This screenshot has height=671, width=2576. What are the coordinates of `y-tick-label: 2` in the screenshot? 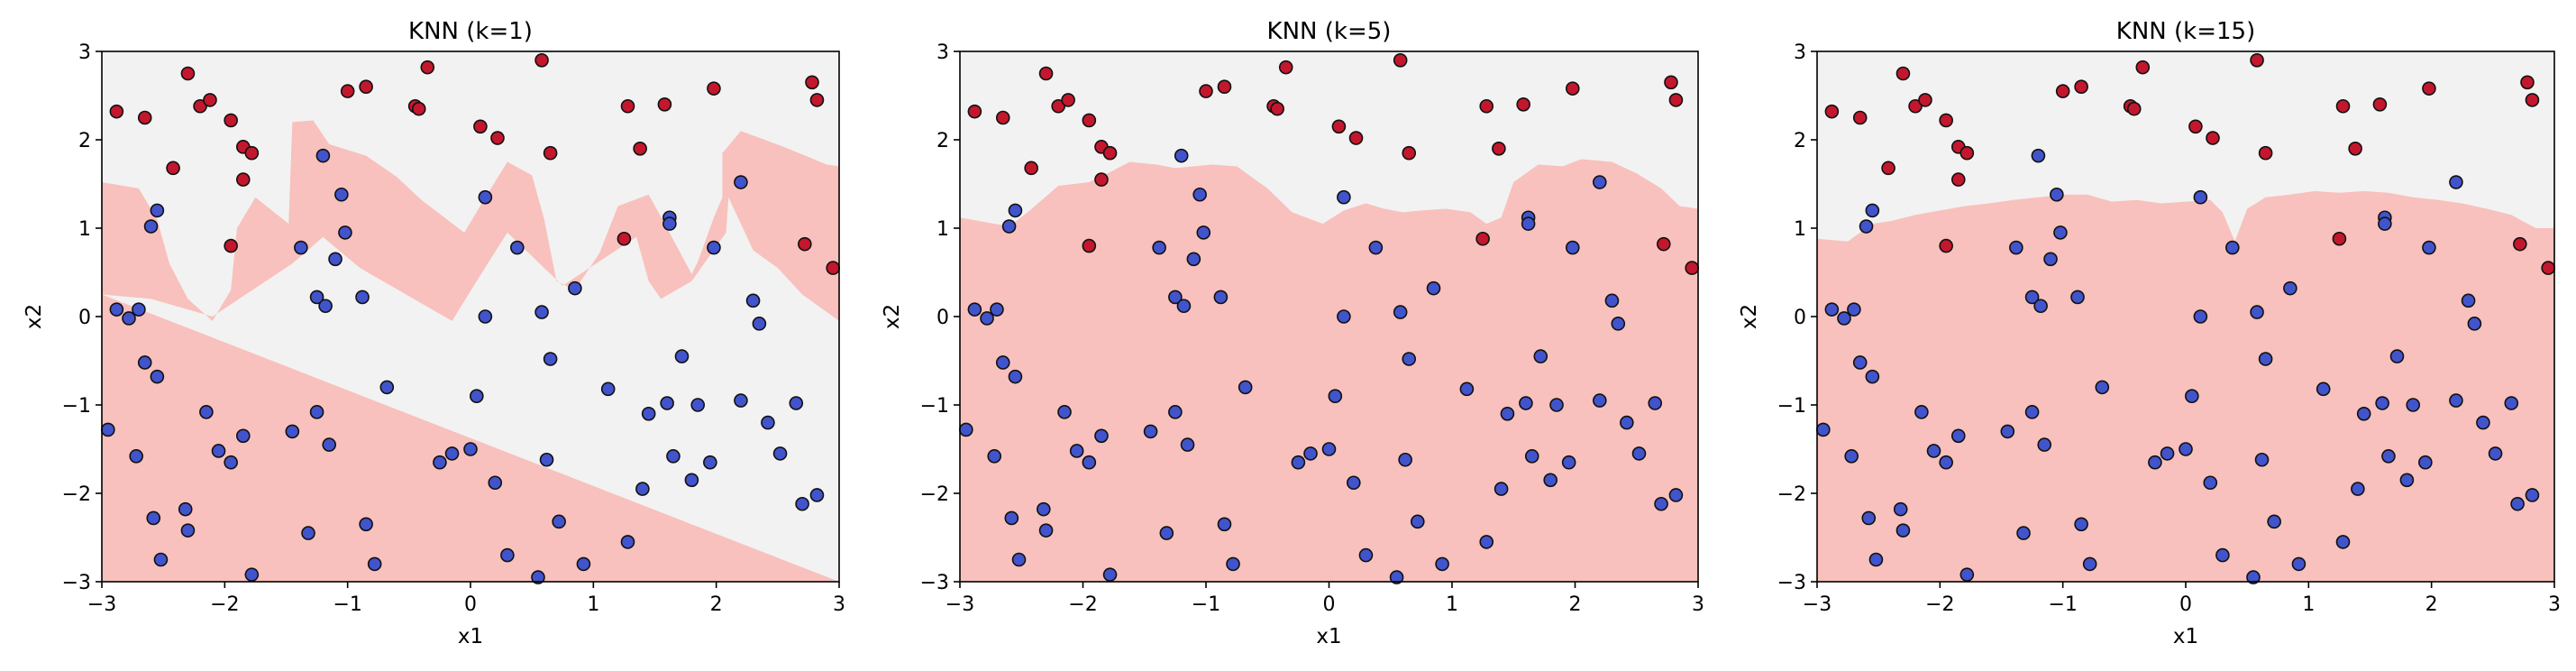 It's located at (84, 141).